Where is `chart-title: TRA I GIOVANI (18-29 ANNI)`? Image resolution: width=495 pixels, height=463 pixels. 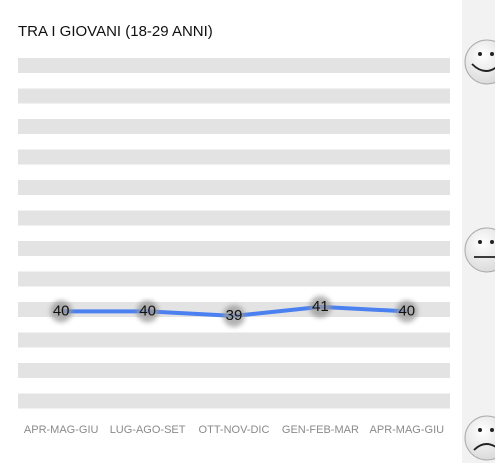
chart-title: TRA I GIOVANI (18-29 ANNI) is located at coordinates (115, 31).